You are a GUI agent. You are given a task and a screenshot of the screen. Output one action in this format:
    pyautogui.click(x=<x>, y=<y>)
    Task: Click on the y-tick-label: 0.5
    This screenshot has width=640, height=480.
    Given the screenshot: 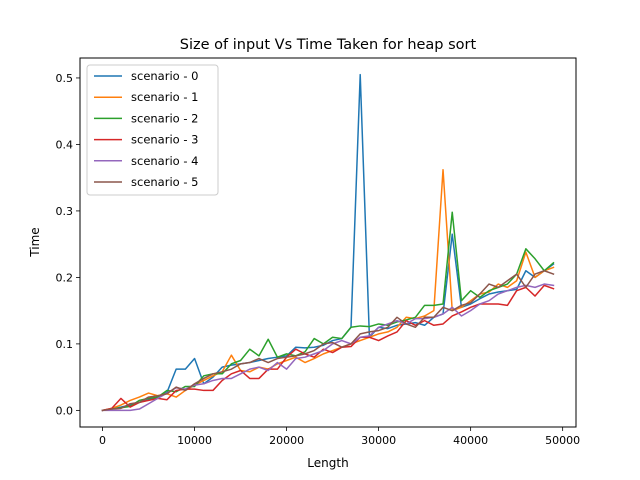 What is the action you would take?
    pyautogui.click(x=65, y=78)
    